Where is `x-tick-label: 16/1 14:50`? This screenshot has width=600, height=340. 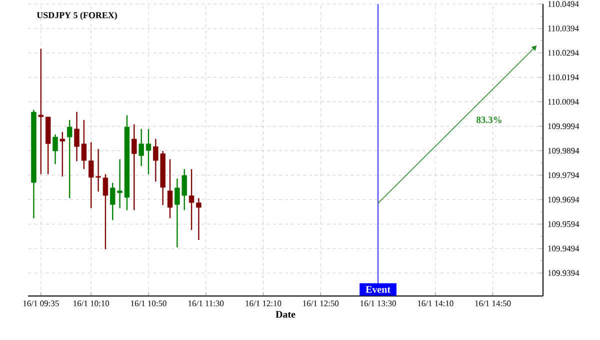
x-tick-label: 16/1 14:50 is located at coordinates (493, 303).